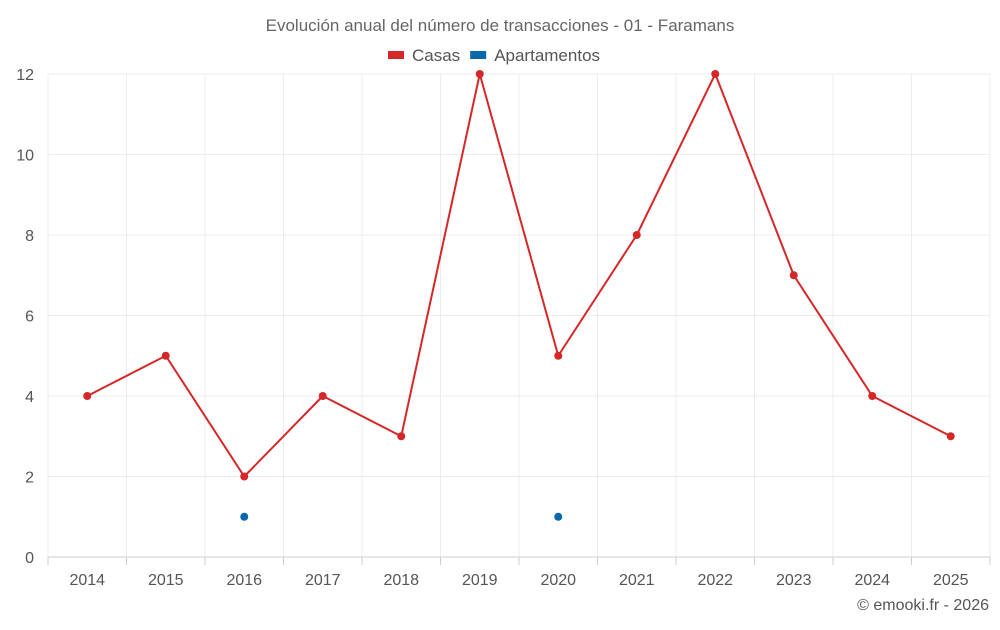 This screenshot has height=630, width=1000. What do you see at coordinates (25, 156) in the screenshot?
I see `y-tick-label: 10` at bounding box center [25, 156].